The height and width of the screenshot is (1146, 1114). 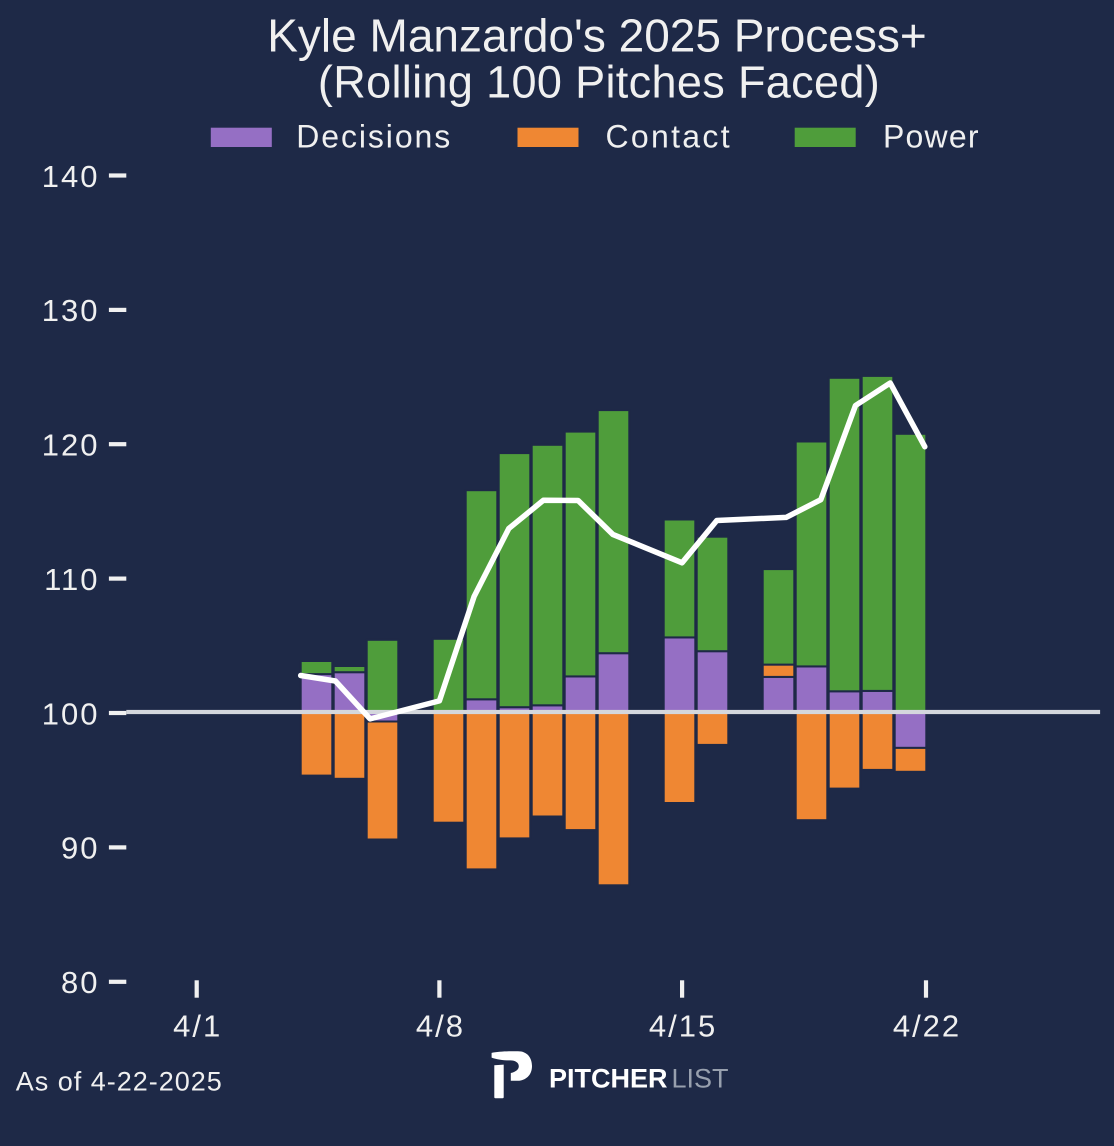 I want to click on svg-text: 130, so click(x=71, y=310).